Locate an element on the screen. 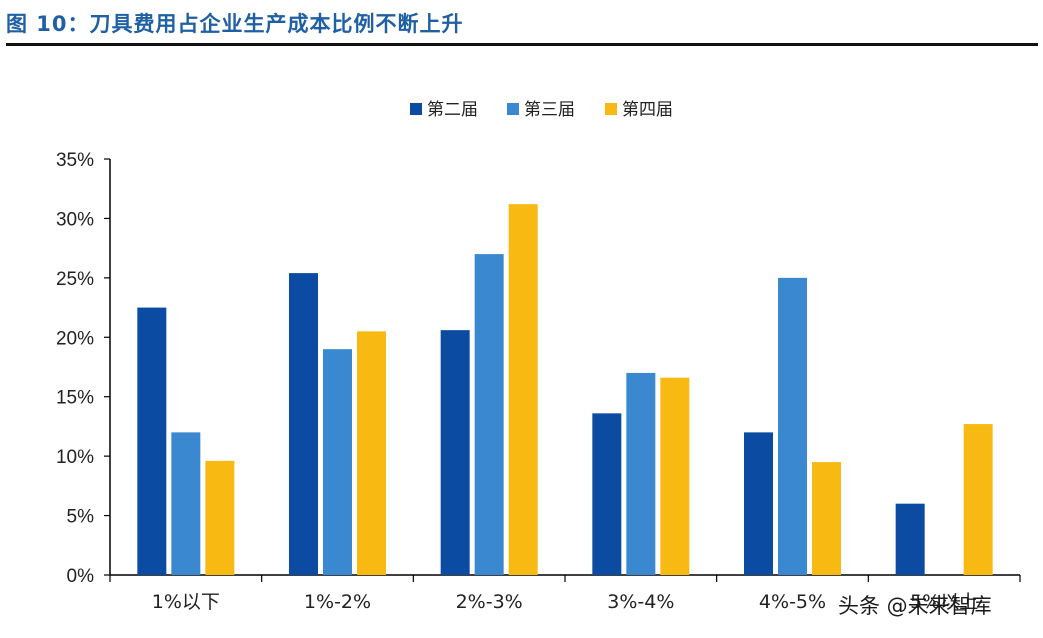 The width and height of the screenshot is (1043, 638). y-tick-label: 5% is located at coordinates (81, 517).